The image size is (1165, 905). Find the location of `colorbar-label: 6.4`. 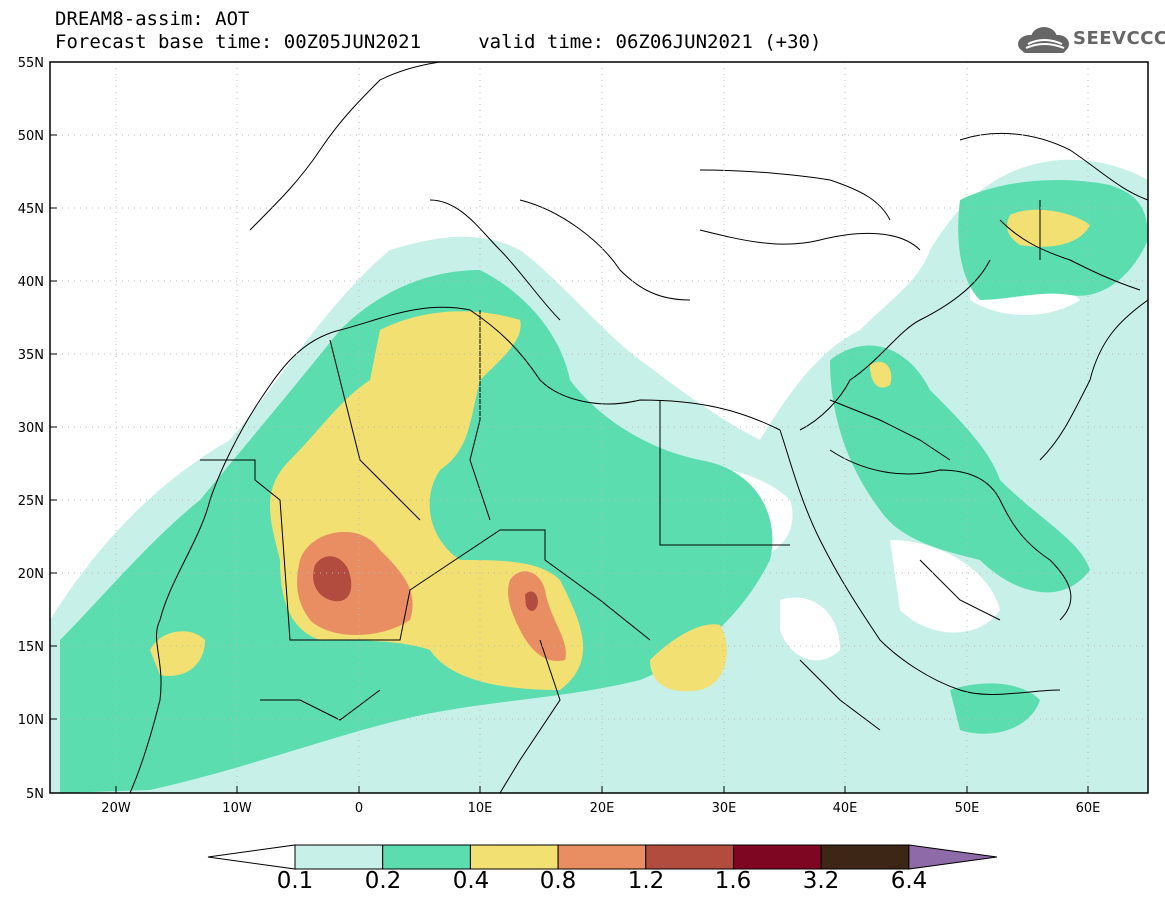

colorbar-label: 6.4 is located at coordinates (909, 881).